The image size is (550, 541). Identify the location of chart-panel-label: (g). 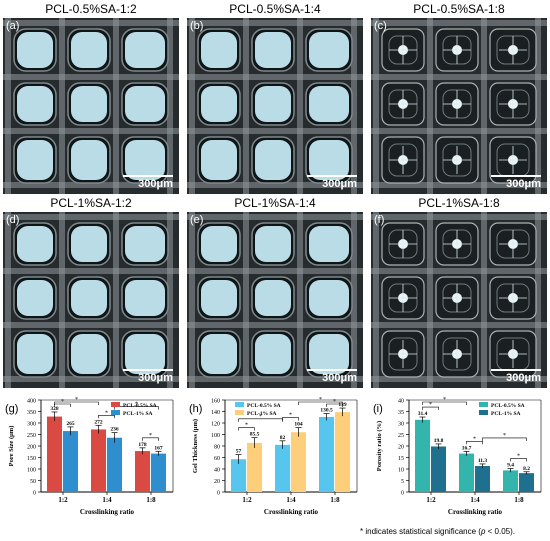
(11, 409).